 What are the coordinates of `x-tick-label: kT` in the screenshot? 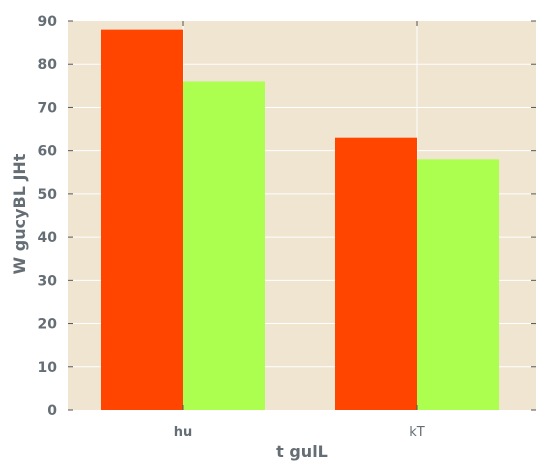 It's located at (417, 432).